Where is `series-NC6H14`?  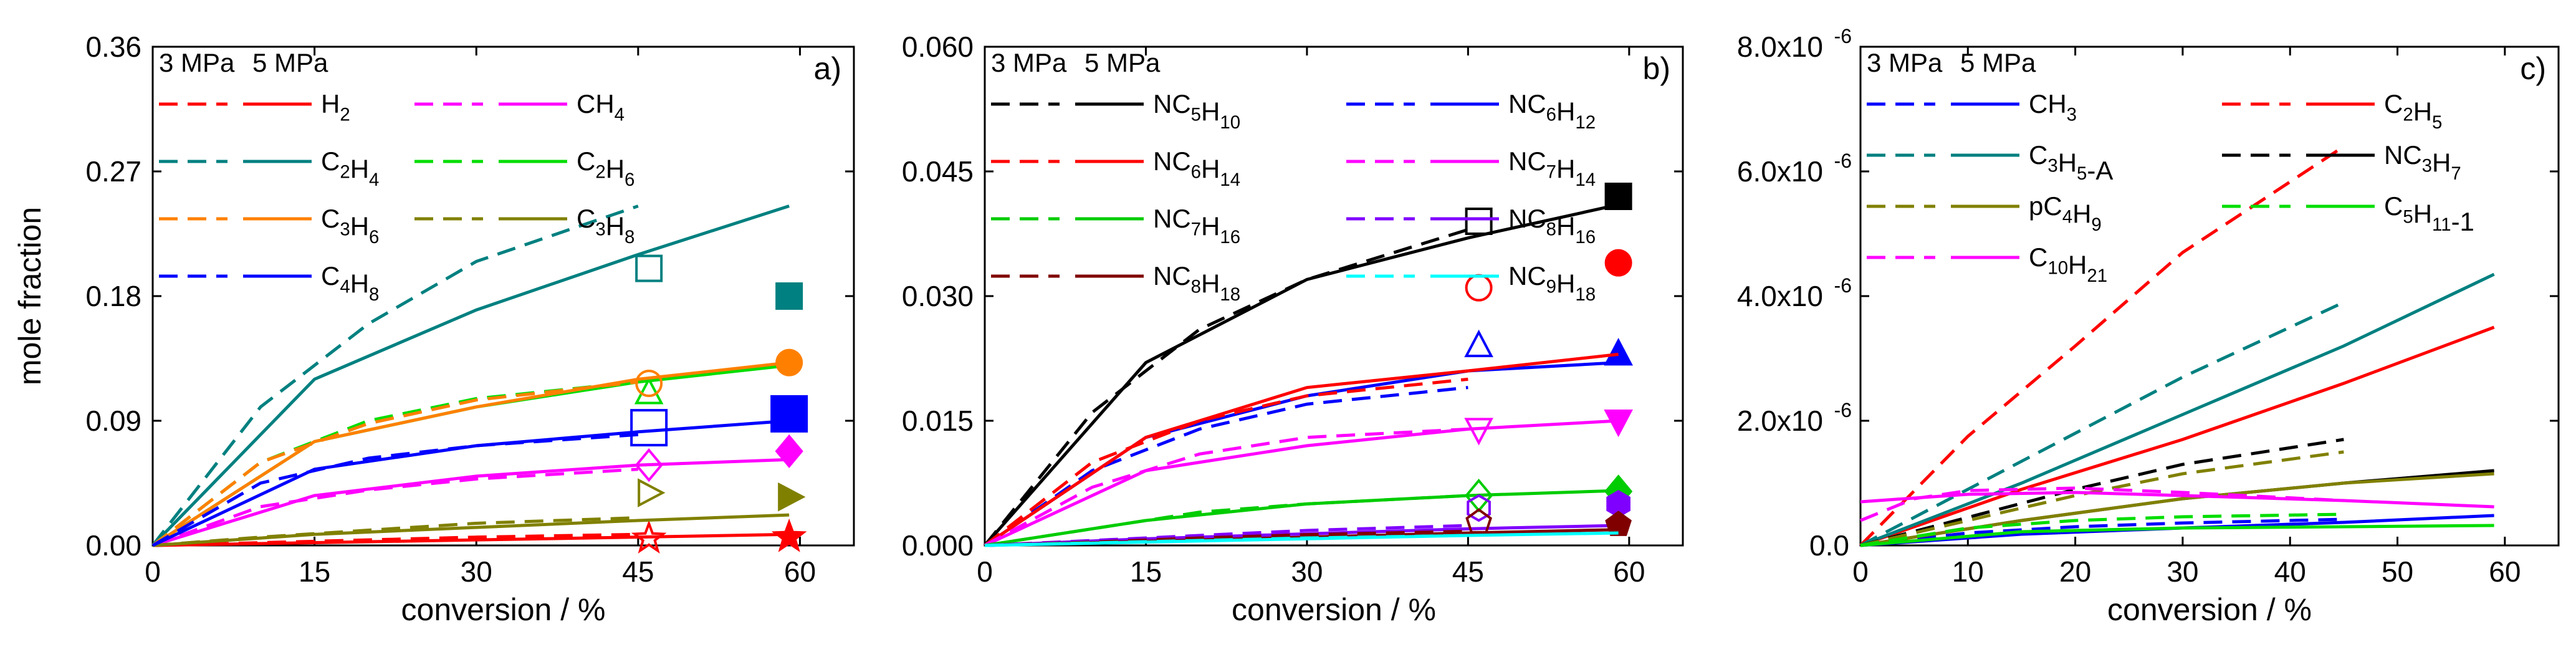 series-NC6H14 is located at coordinates (1308, 398).